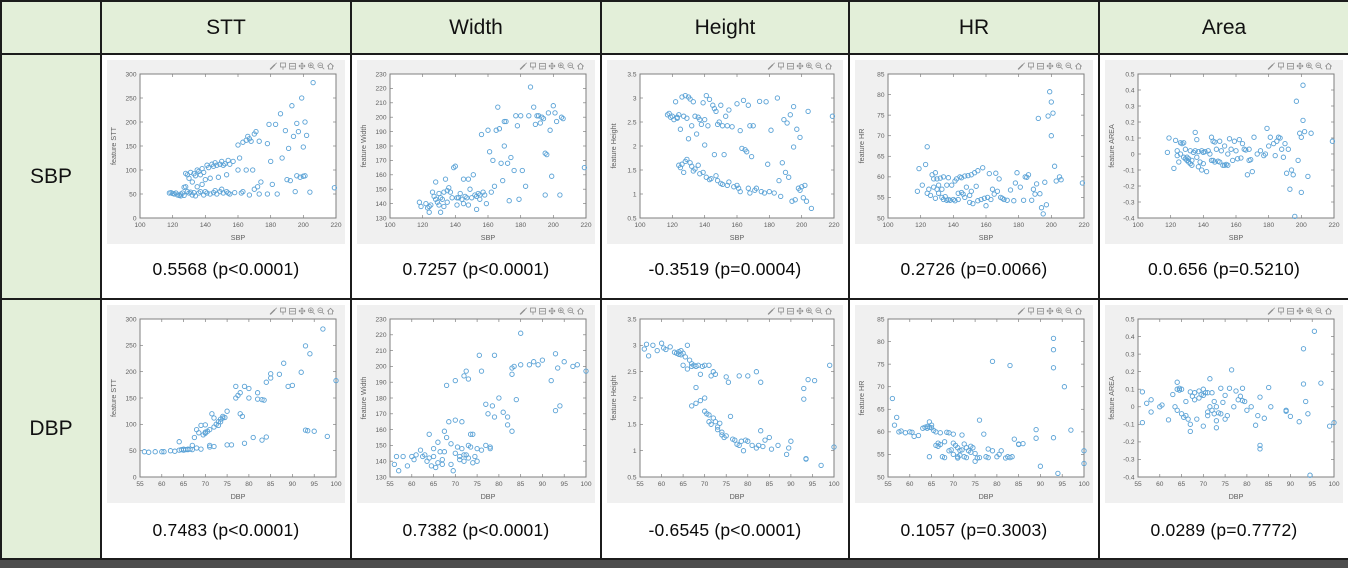 The width and height of the screenshot is (1348, 568). I want to click on svg-text: 190, so click(380, 383).